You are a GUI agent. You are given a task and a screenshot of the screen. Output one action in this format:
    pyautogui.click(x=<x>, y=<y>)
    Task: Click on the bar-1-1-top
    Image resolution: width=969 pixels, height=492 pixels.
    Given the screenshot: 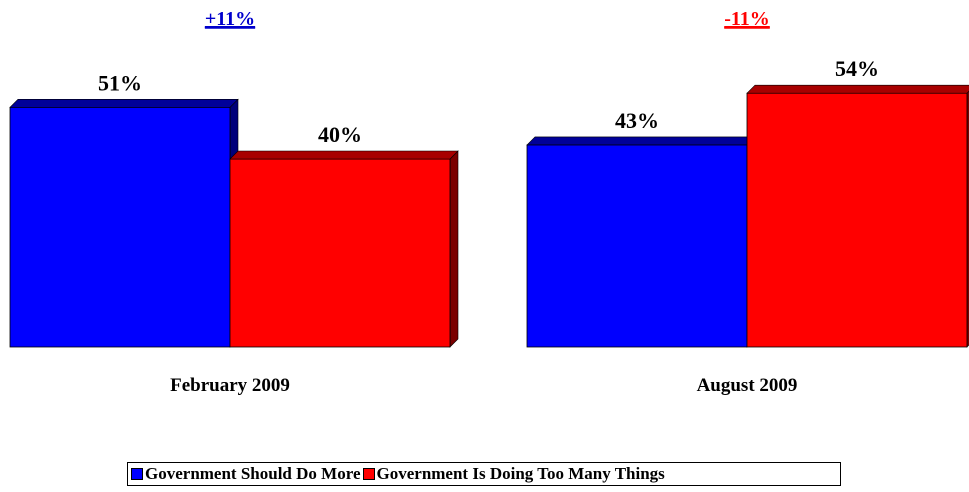 What is the action you would take?
    pyautogui.click(x=124, y=103)
    